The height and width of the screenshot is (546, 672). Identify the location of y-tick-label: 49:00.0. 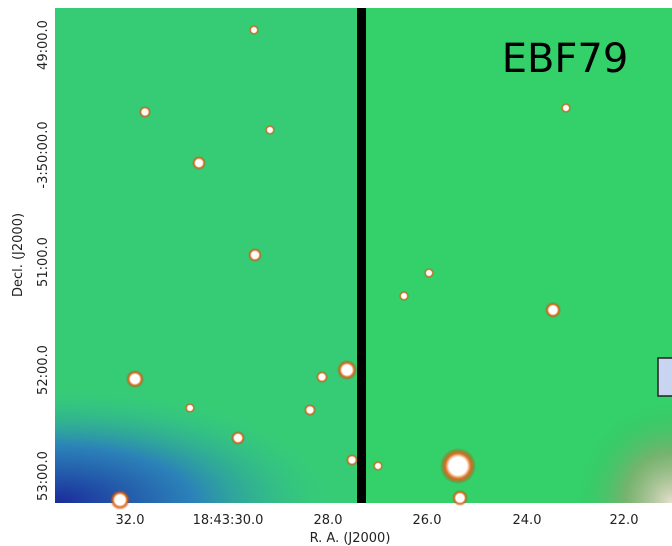
(43, 45).